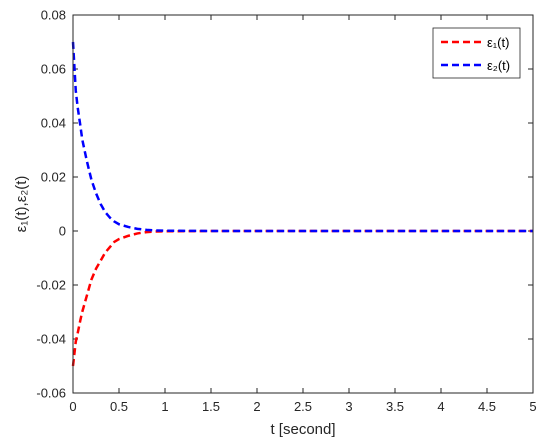  Describe the element at coordinates (211, 406) in the screenshot. I see `x-tick-label: 1.5` at that location.